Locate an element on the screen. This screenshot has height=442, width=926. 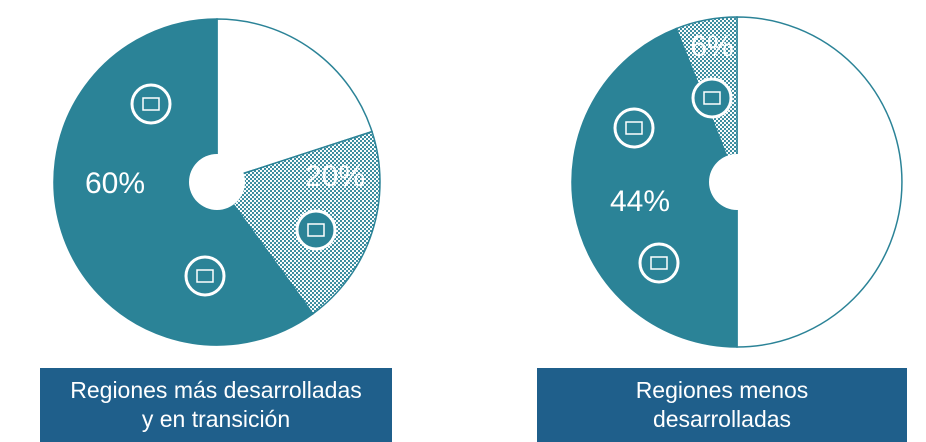
data-label: 6% is located at coordinates (711, 46).